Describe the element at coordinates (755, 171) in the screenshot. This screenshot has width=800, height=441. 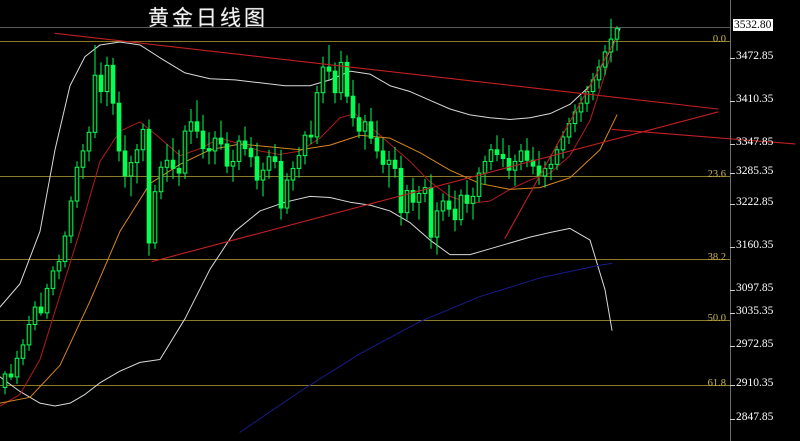
I see `price-axis-label: 3285.35` at that location.